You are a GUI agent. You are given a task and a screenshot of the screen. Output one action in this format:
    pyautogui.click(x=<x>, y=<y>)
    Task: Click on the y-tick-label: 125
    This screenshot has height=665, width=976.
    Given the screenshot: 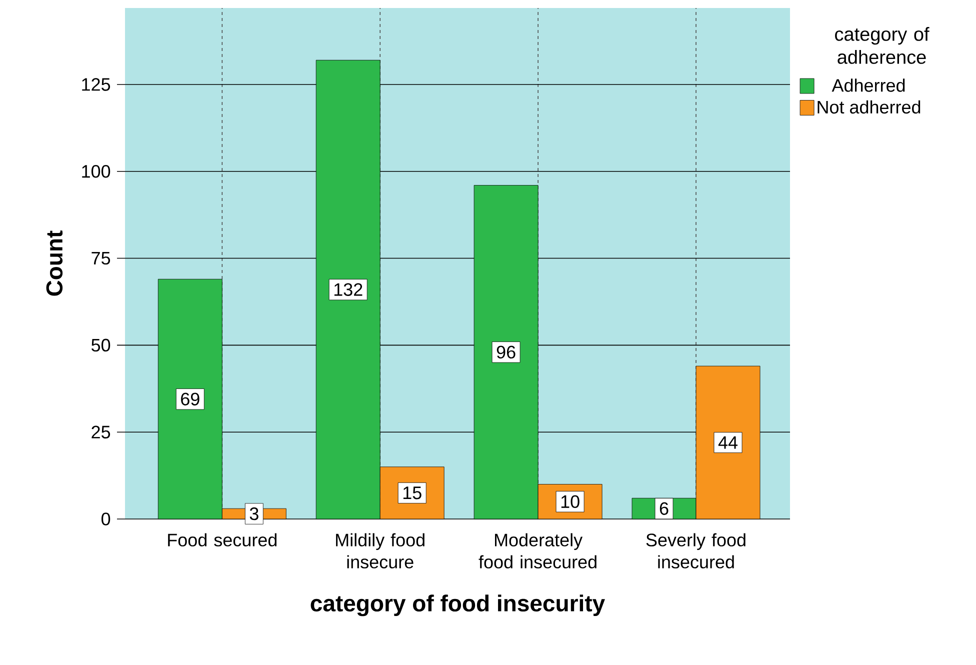 What is the action you would take?
    pyautogui.click(x=96, y=84)
    